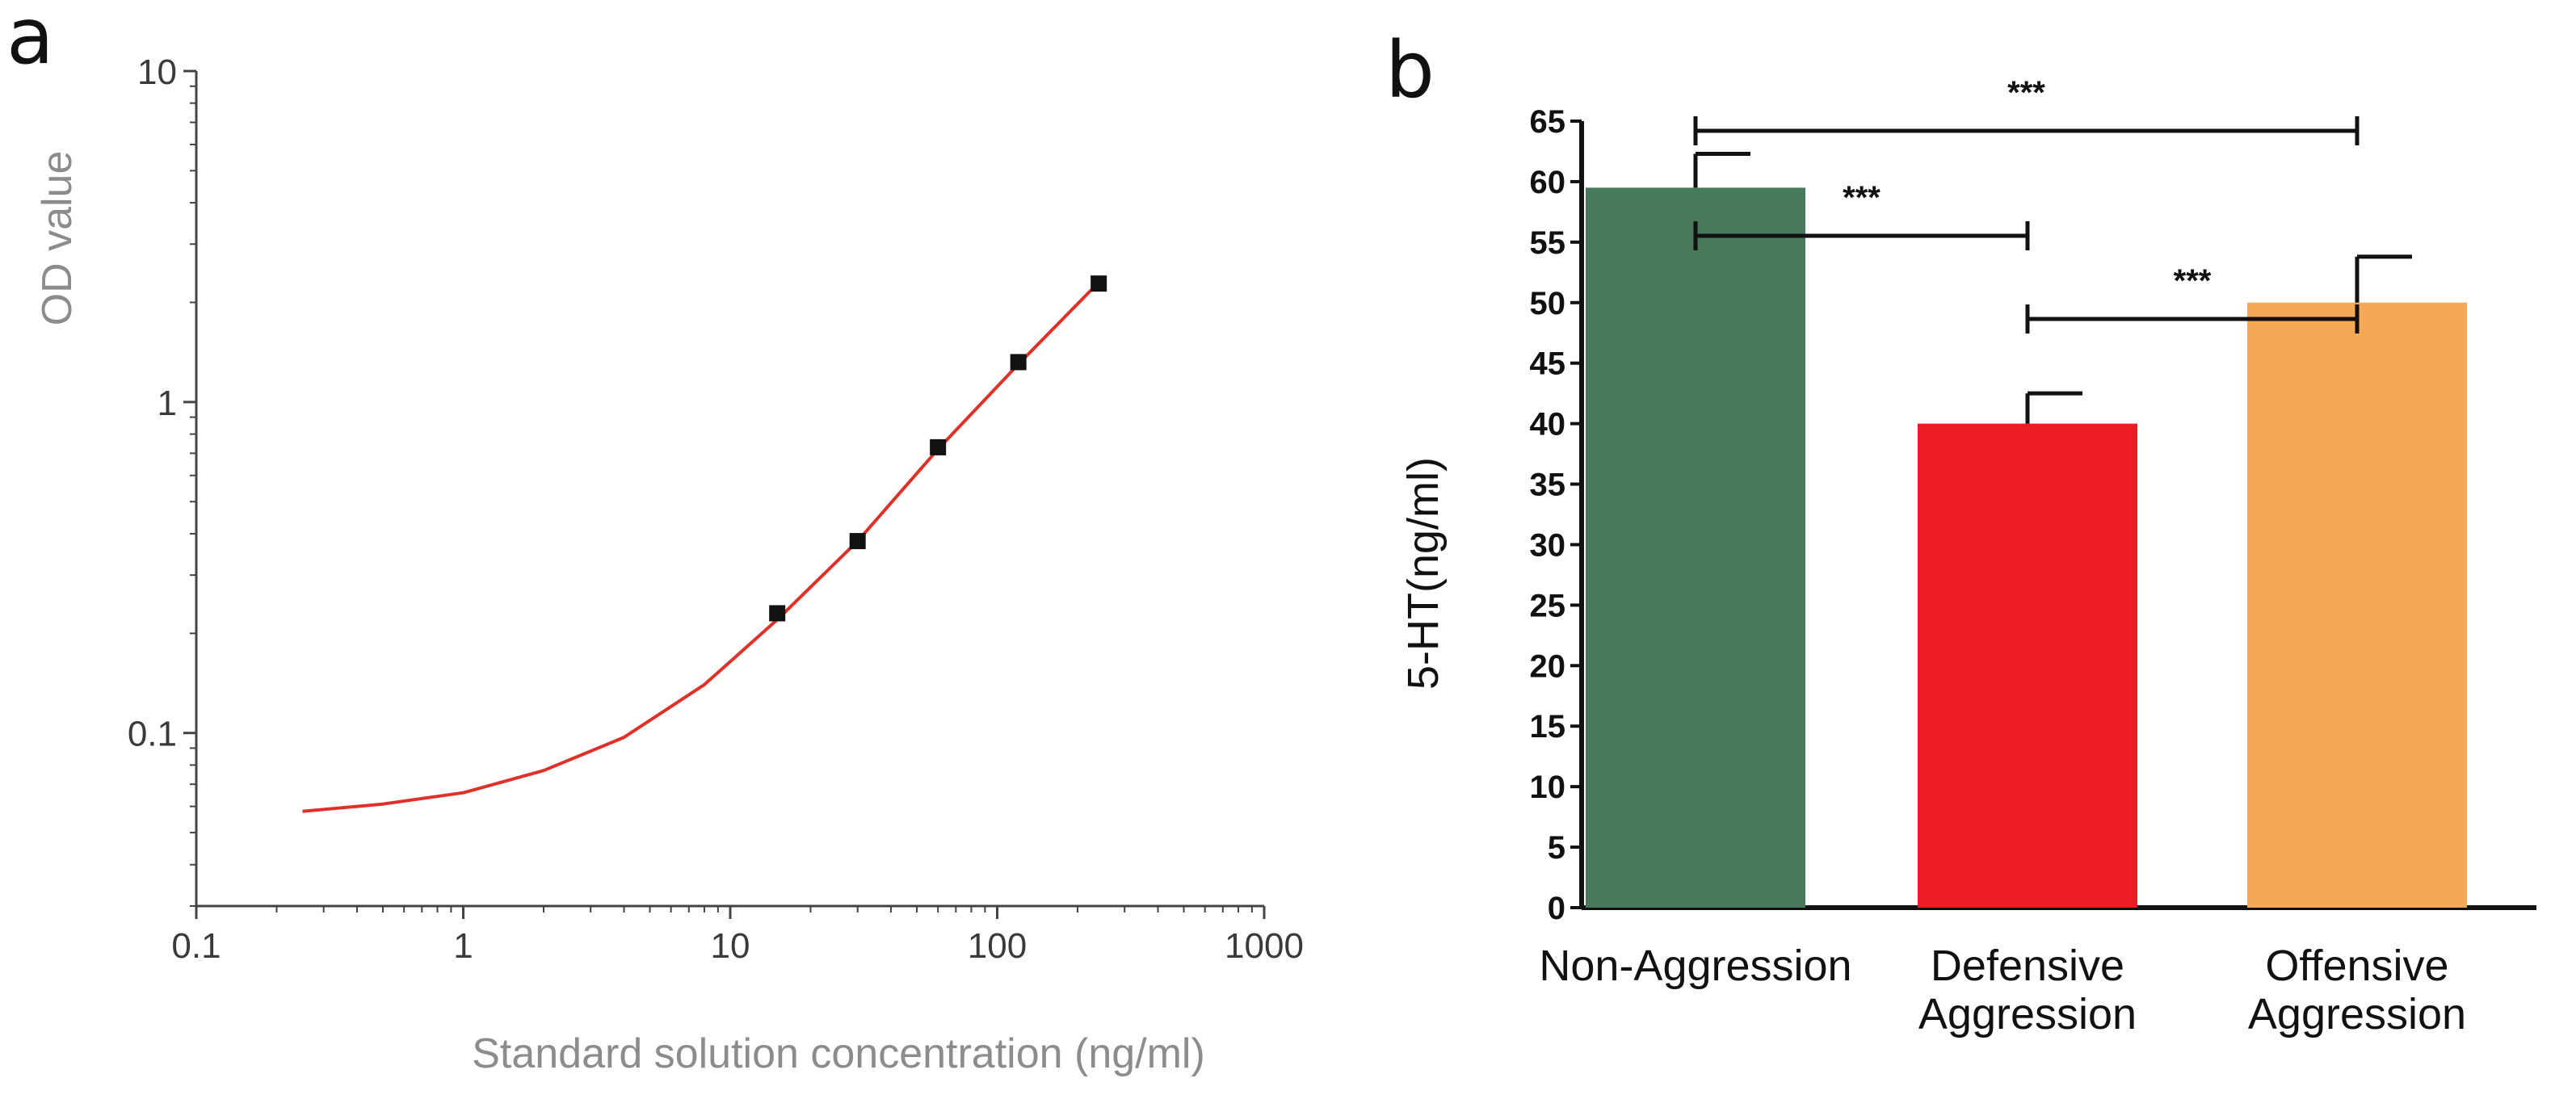  I want to click on panel-a-y-tick-label: 0.1, so click(152, 734).